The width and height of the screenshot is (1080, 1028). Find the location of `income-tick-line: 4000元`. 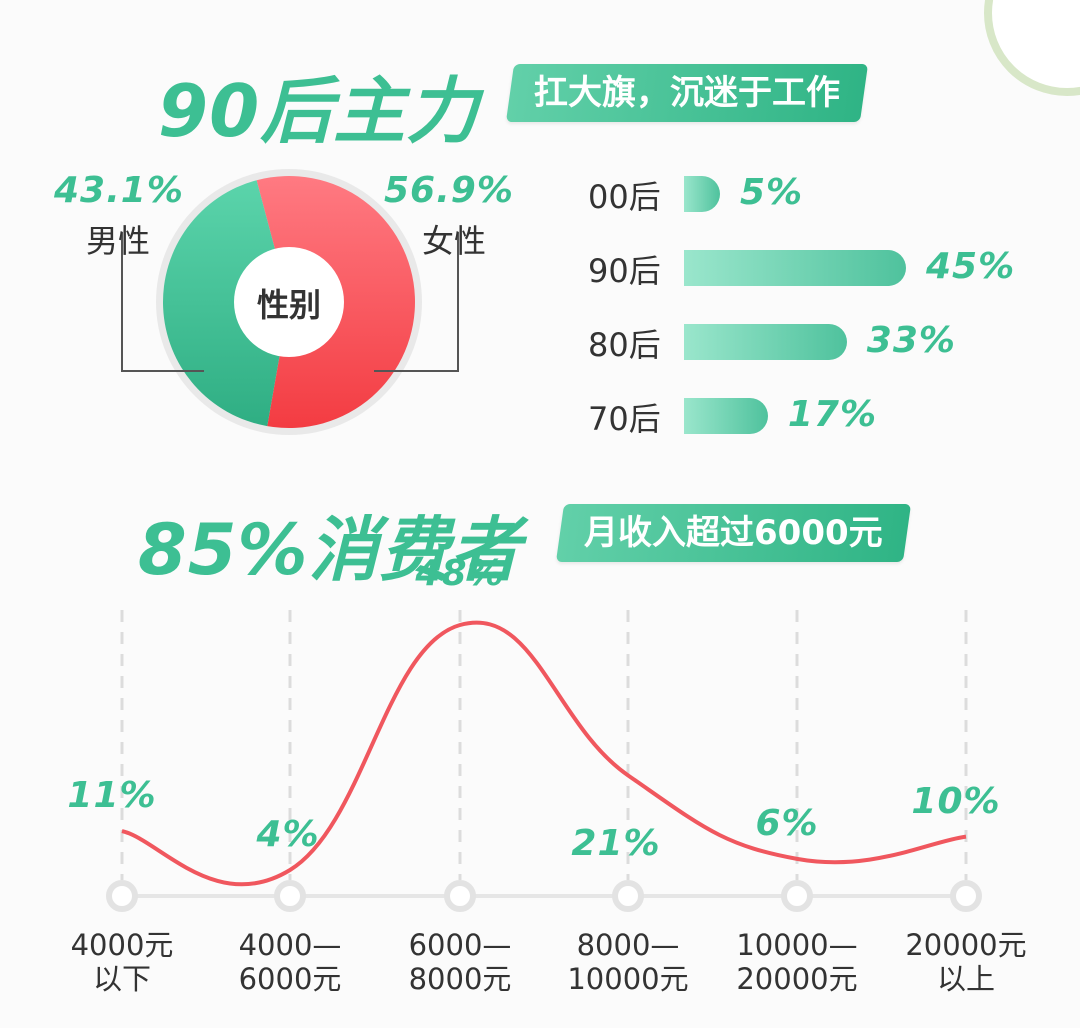

income-tick-line: 4000元 is located at coordinates (122, 945).